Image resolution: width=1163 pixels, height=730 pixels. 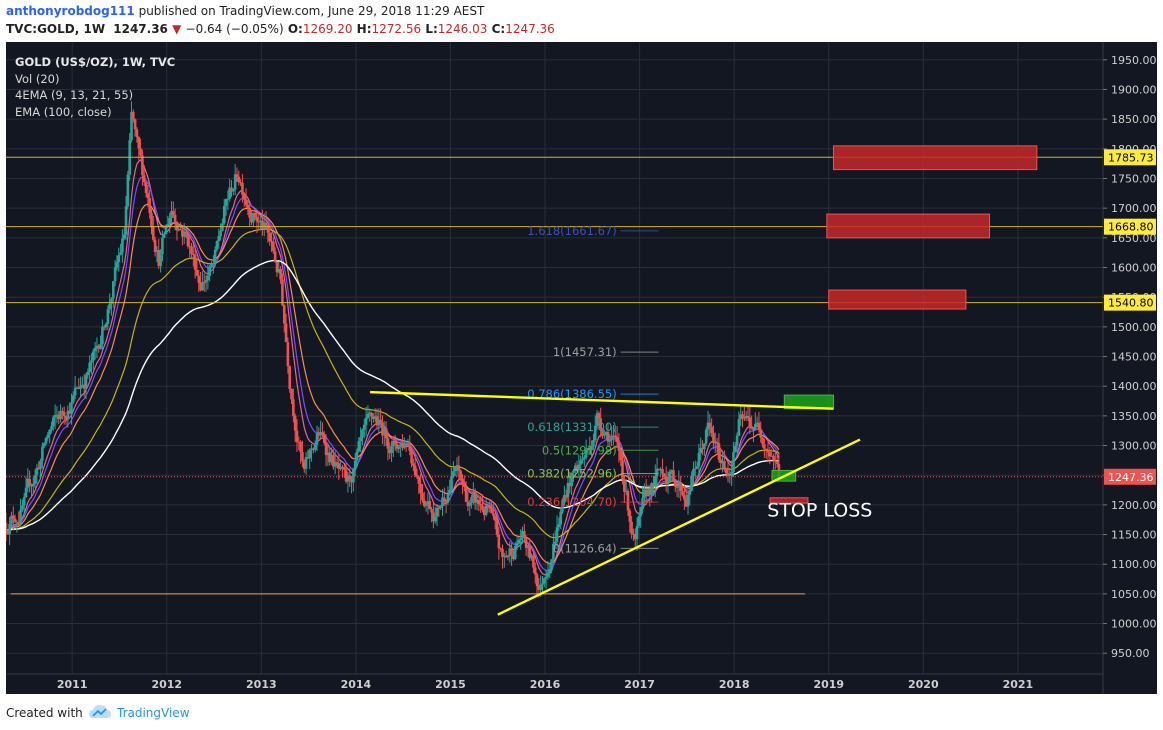 What do you see at coordinates (396, 29) in the screenshot?
I see `high-value: 1272.56` at bounding box center [396, 29].